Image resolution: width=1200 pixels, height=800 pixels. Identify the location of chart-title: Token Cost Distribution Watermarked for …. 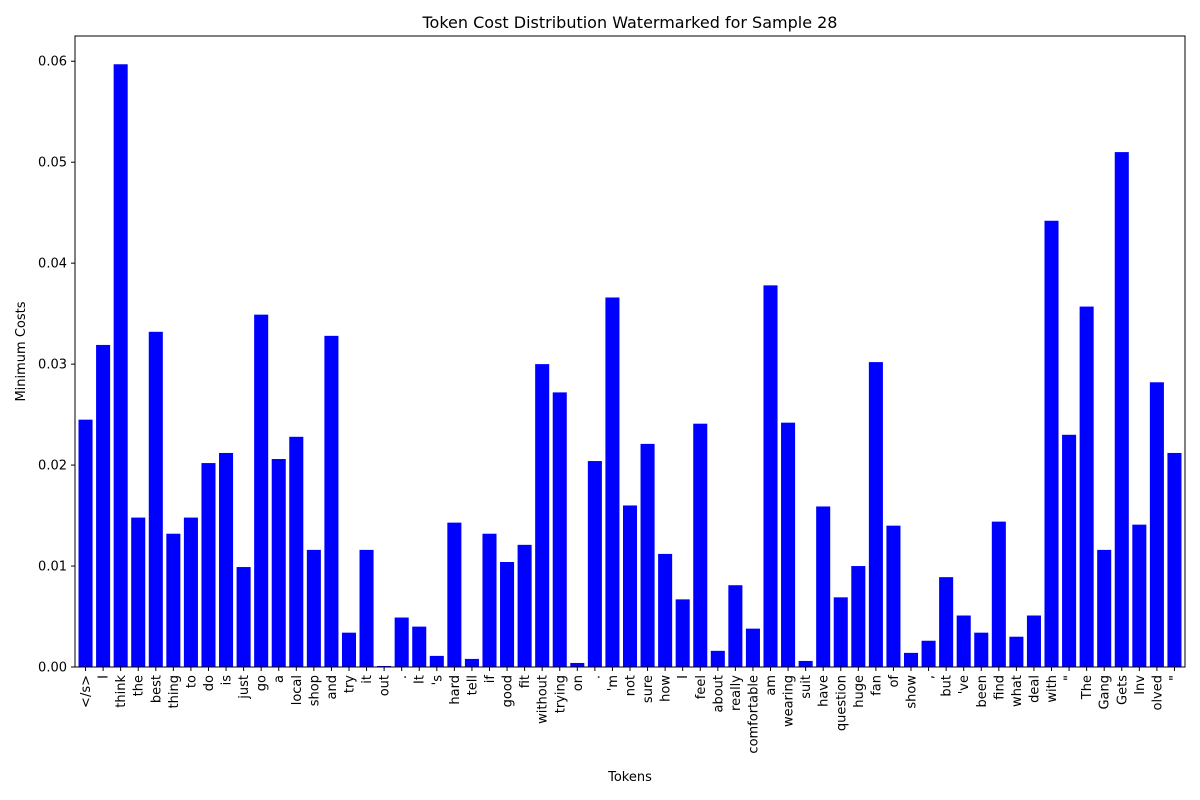
(630, 22).